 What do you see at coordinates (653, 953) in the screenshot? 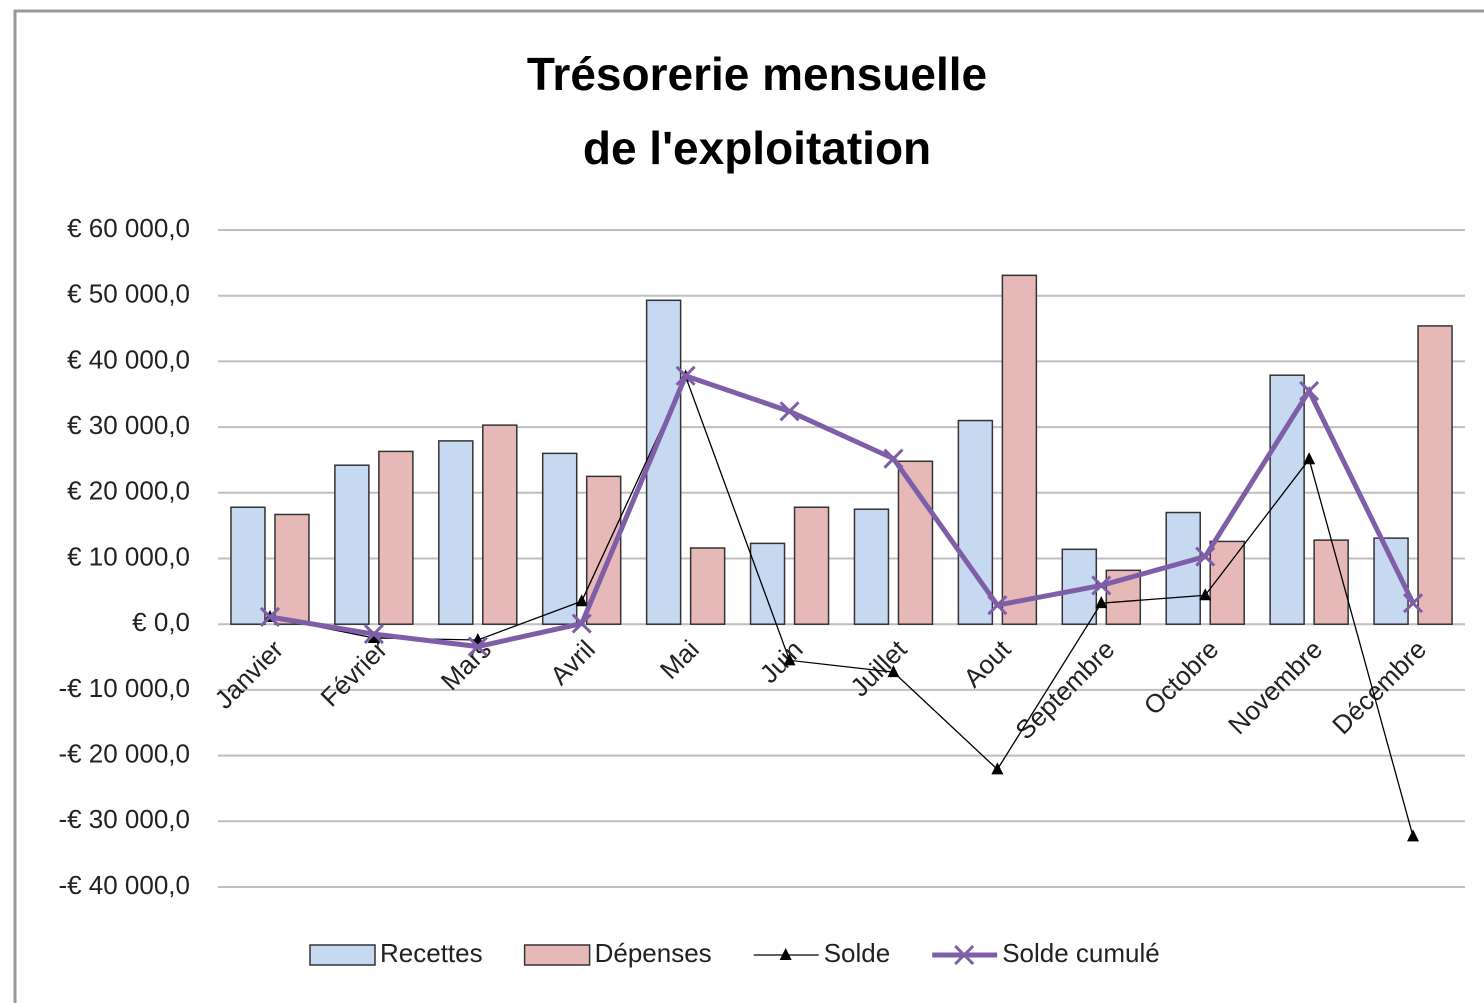
I see `legend-label: Dépenses` at bounding box center [653, 953].